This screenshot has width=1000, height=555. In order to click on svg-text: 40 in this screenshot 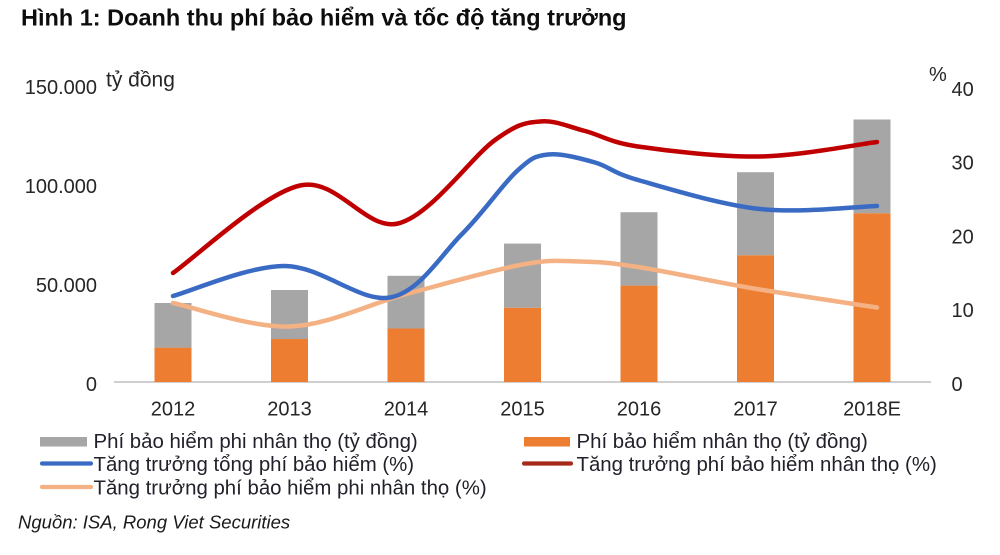, I will do `click(963, 90)`.